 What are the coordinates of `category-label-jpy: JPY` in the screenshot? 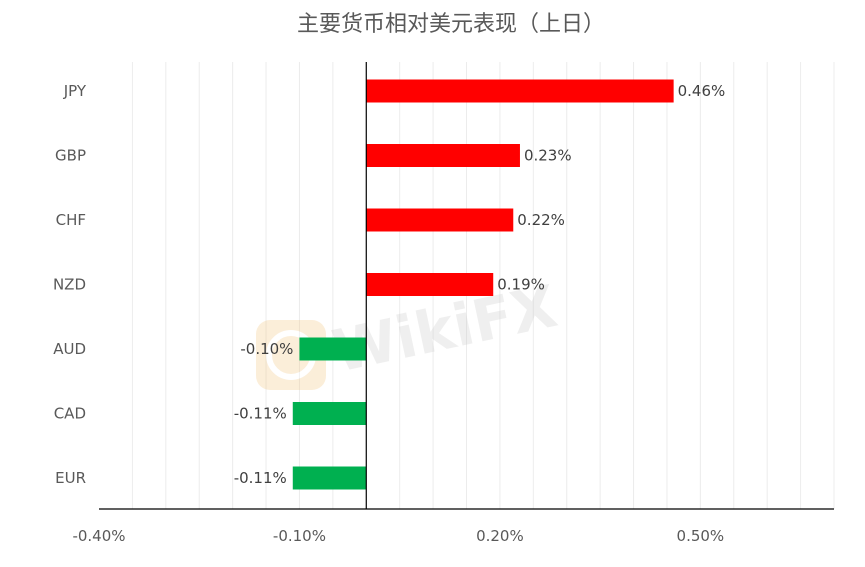 It's located at (75, 91).